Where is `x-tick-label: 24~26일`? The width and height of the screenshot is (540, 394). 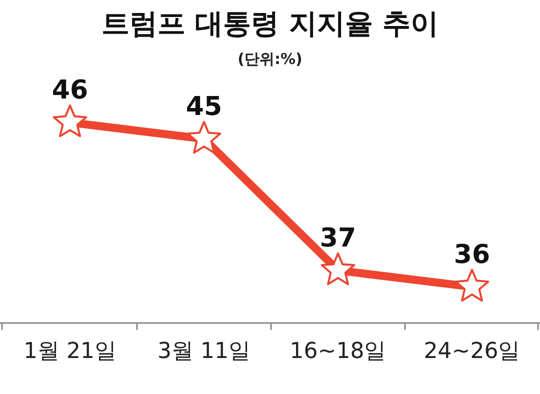 x-tick-label: 24~26일 is located at coordinates (472, 351).